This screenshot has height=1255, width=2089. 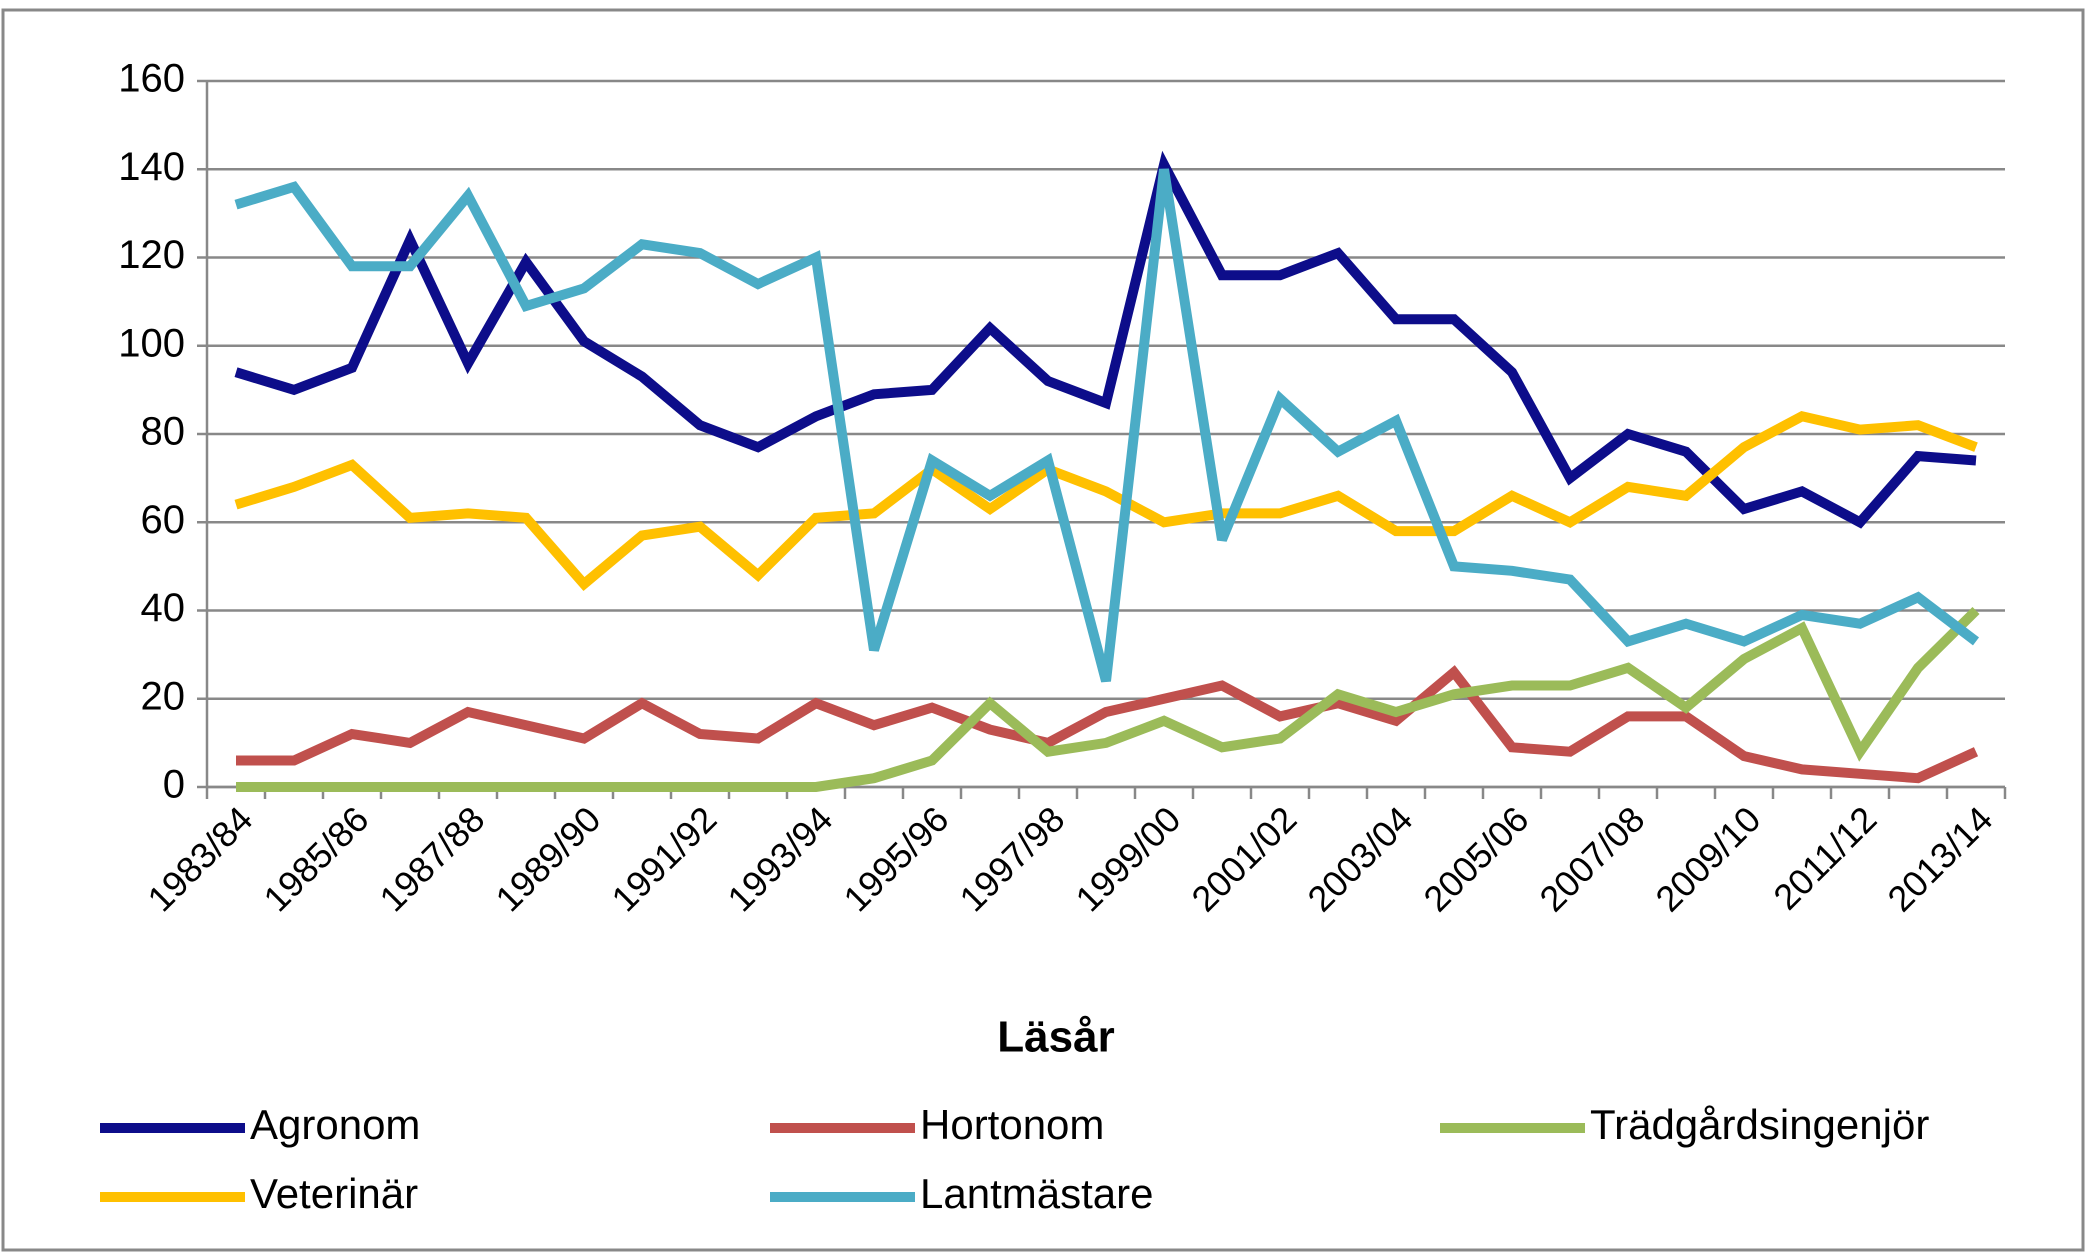 I want to click on y-tick-label: 40, so click(x=163, y=608).